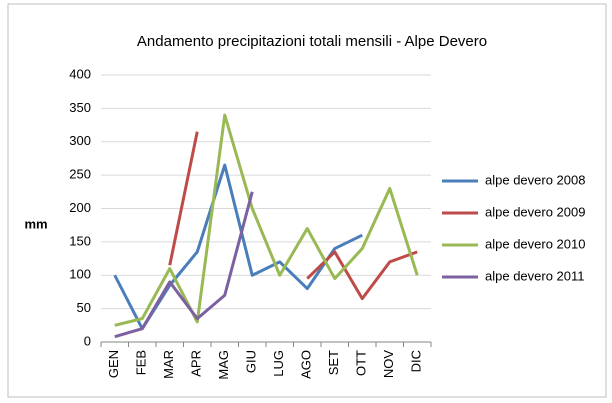 The height and width of the screenshot is (403, 612). I want to click on x-tick-label: APR, so click(196, 363).